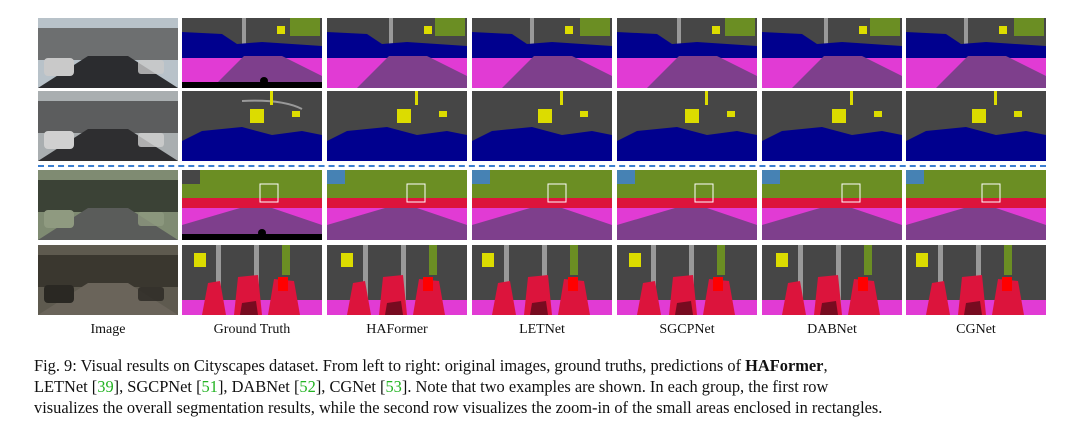  Describe the element at coordinates (105, 386) in the screenshot. I see `ref-link: 39` at that location.